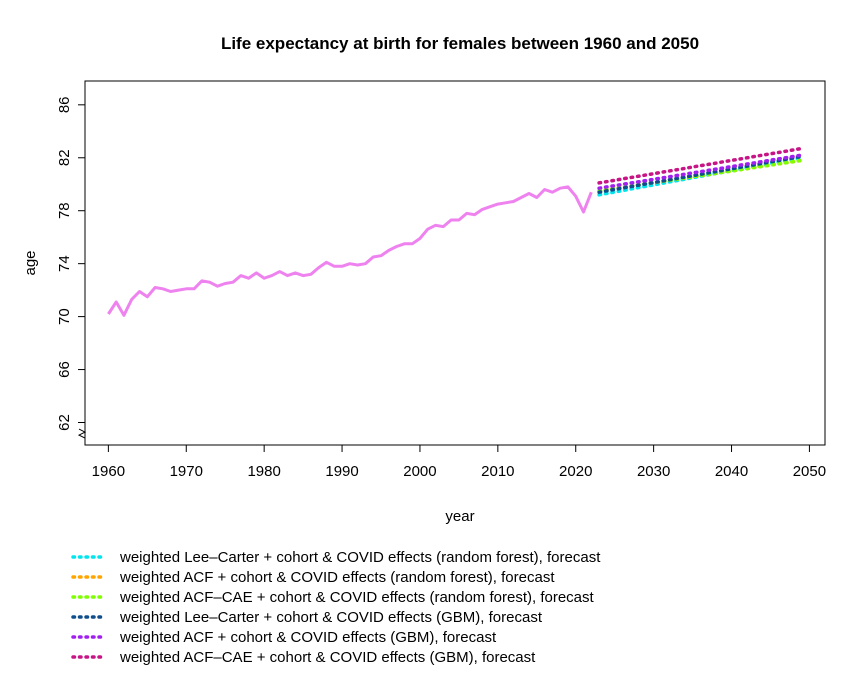  I want to click on x-tick-label: 2050, so click(809, 471).